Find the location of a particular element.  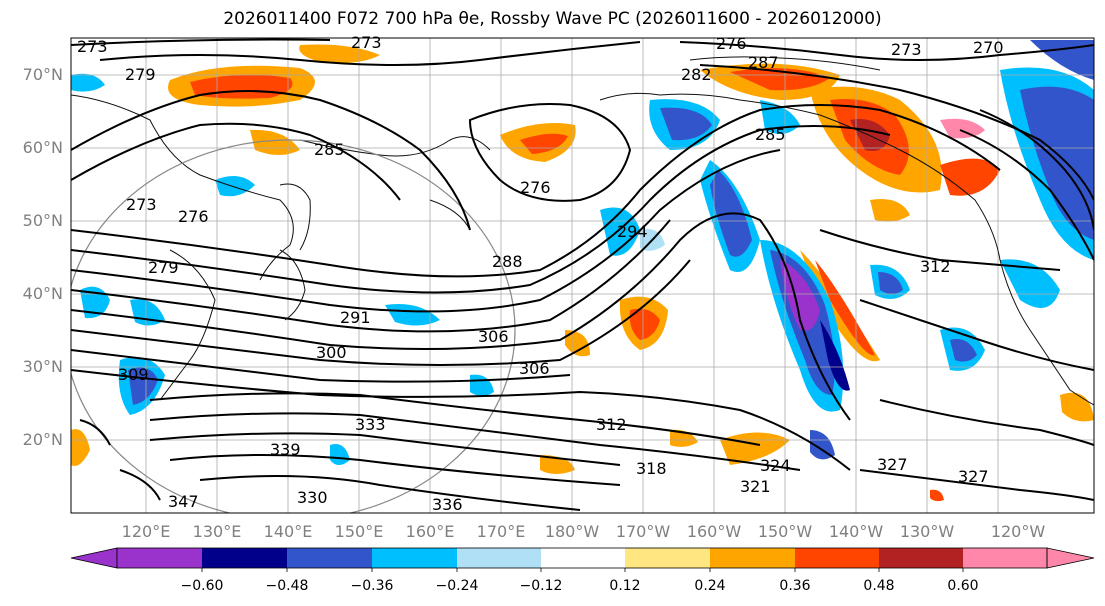

colorbar-tick: −0.24 is located at coordinates (457, 586).